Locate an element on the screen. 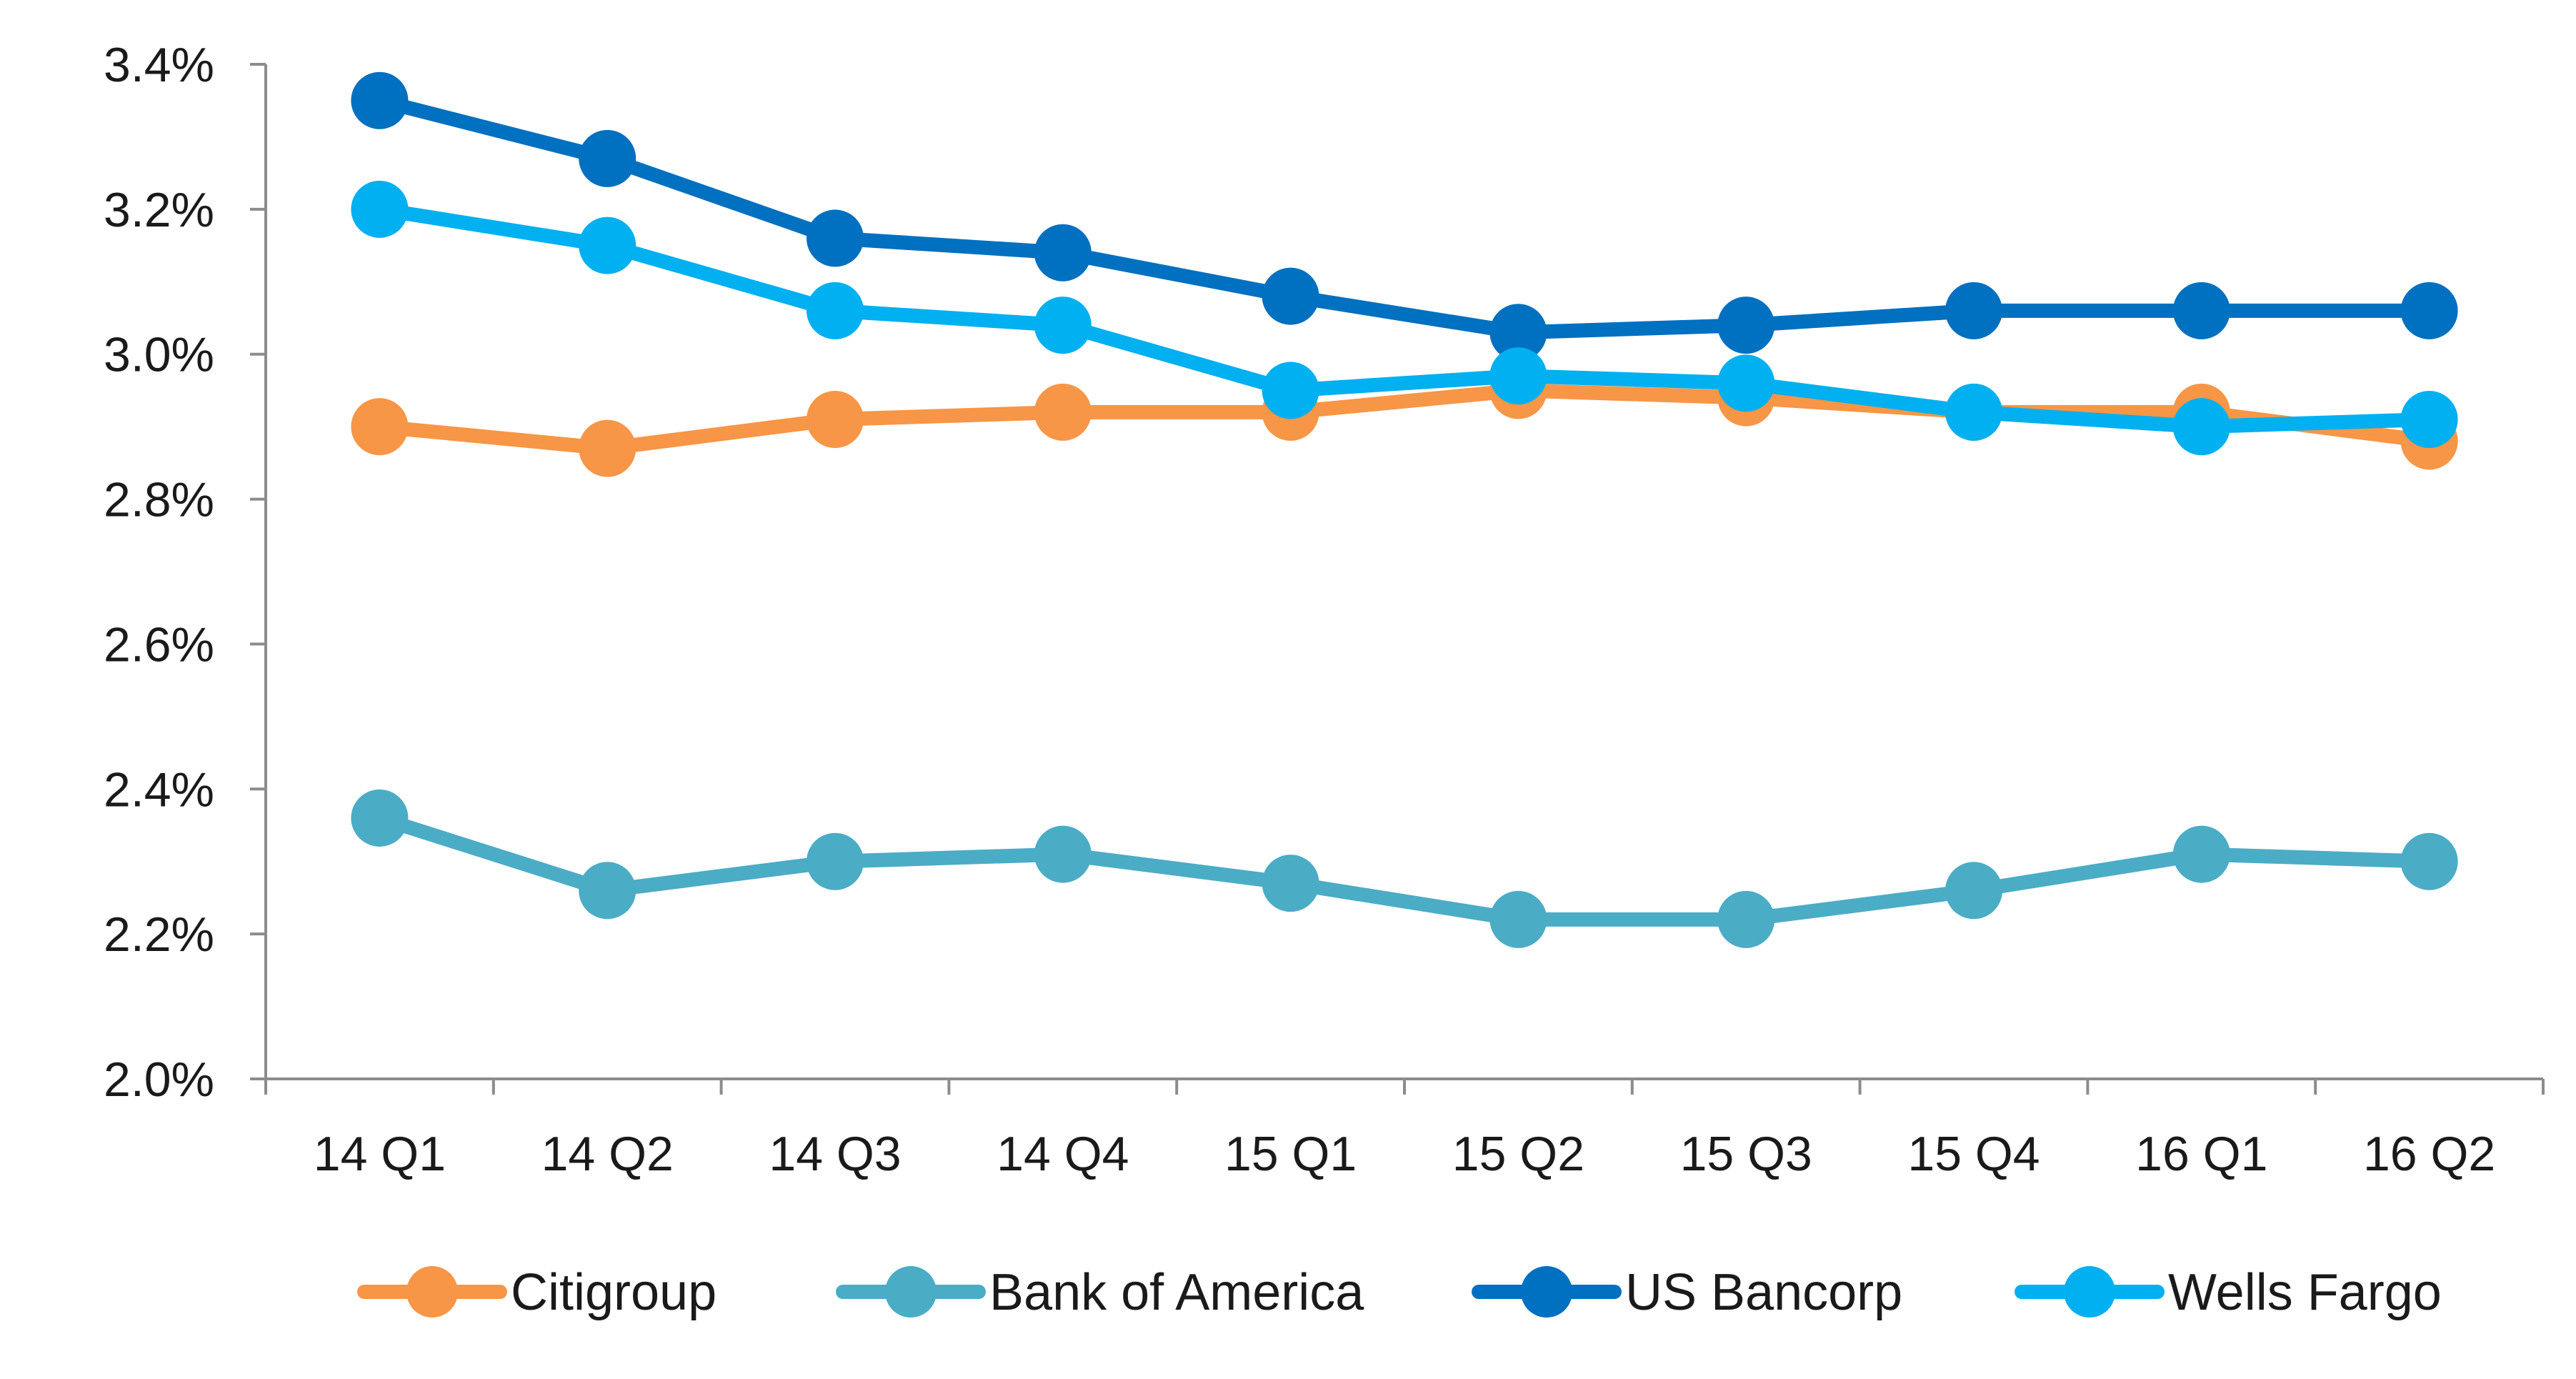 Image resolution: width=2576 pixels, height=1379 pixels. legend-item-wells-fargo: Wells Fargo is located at coordinates (2228, 1292).